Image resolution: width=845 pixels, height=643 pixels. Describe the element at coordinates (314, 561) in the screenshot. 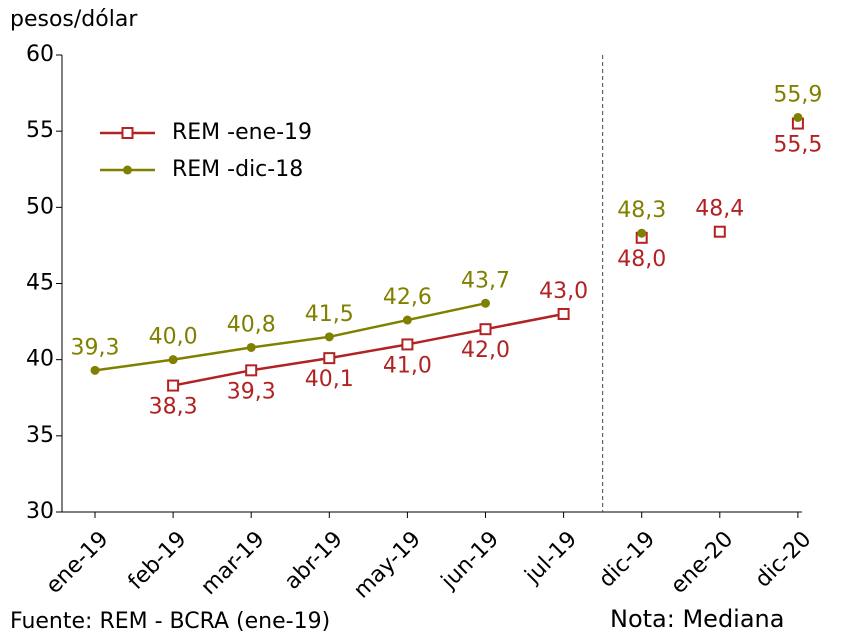

I see `x-tick-label: abr-19` at that location.